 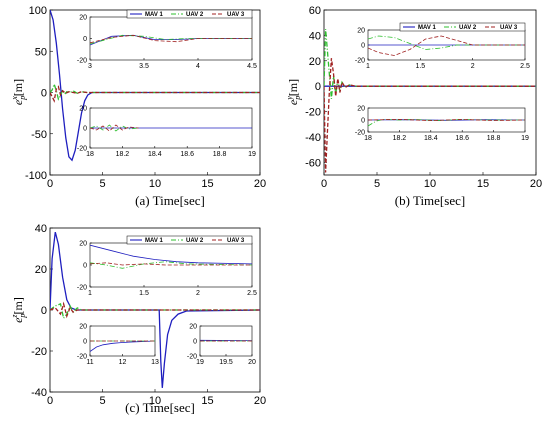 What do you see at coordinates (18, 92) in the screenshot?
I see `panel-a-ylabel: epx[m]` at bounding box center [18, 92].